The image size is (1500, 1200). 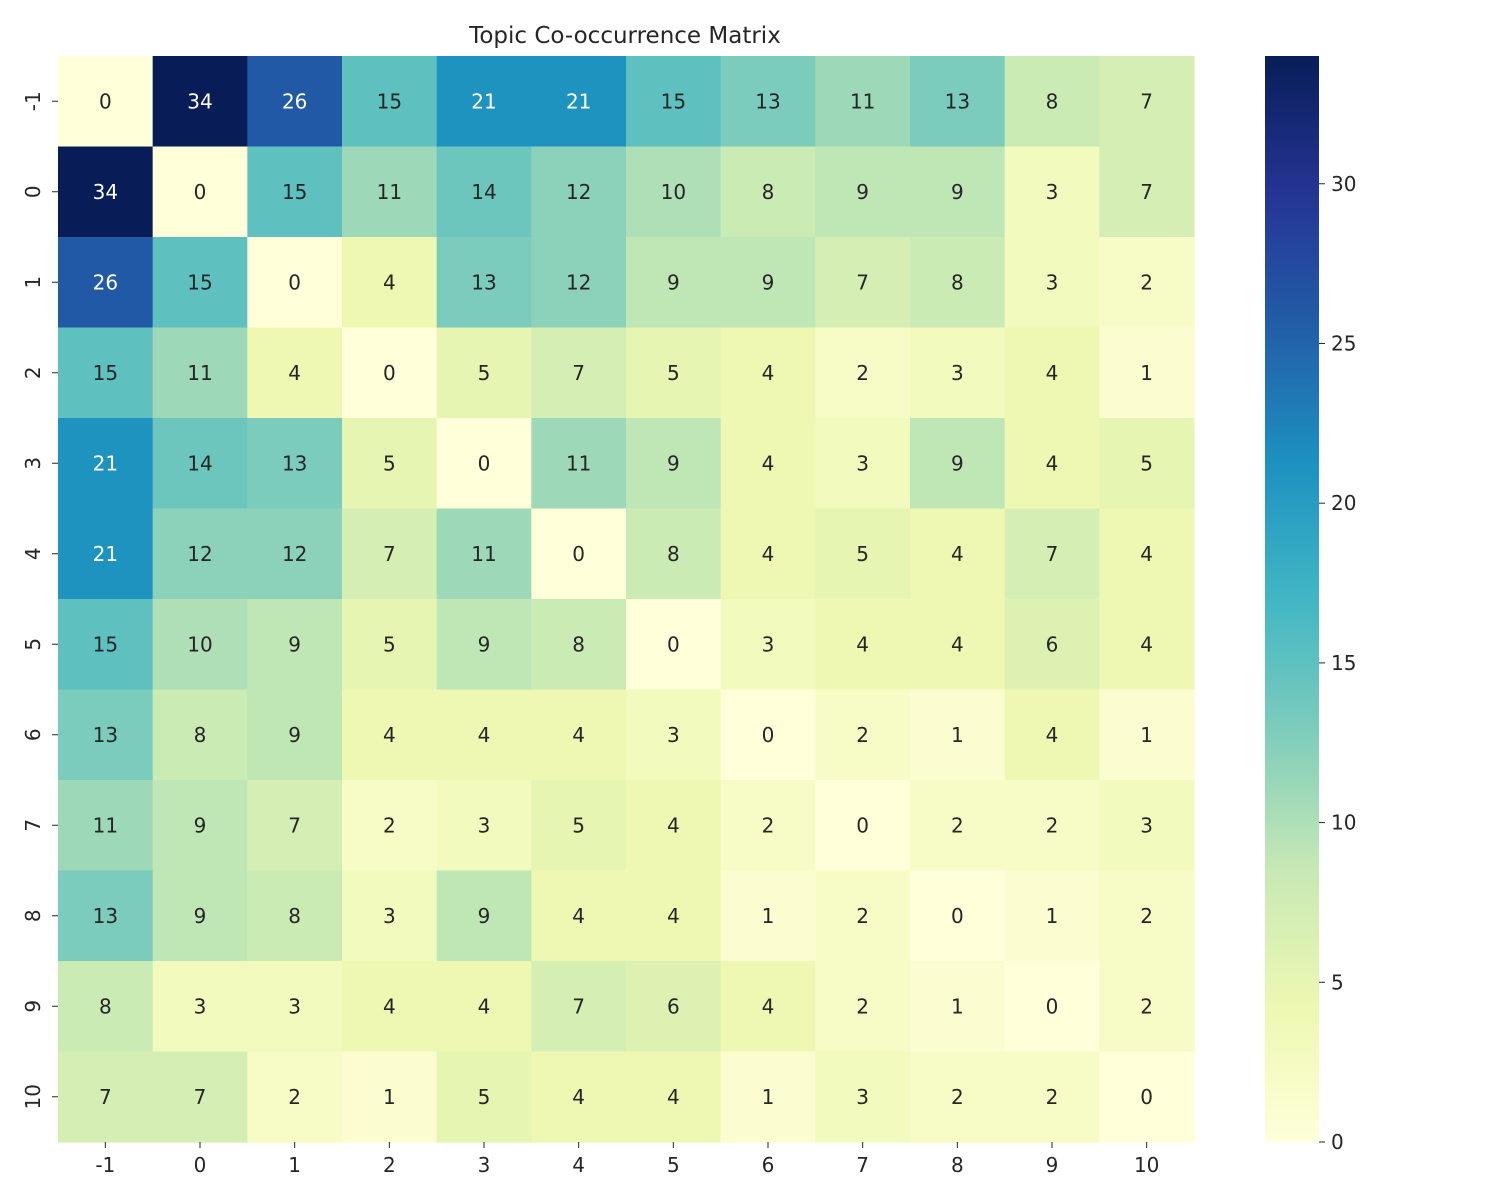 What do you see at coordinates (673, 192) in the screenshot?
I see `cell-value-label: 10` at bounding box center [673, 192].